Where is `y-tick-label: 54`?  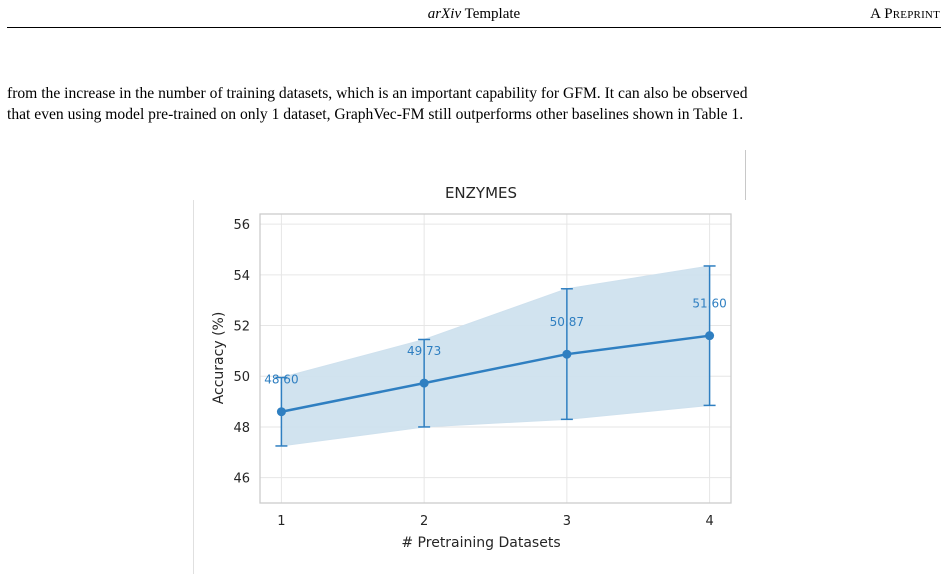 y-tick-label: 54 is located at coordinates (241, 276).